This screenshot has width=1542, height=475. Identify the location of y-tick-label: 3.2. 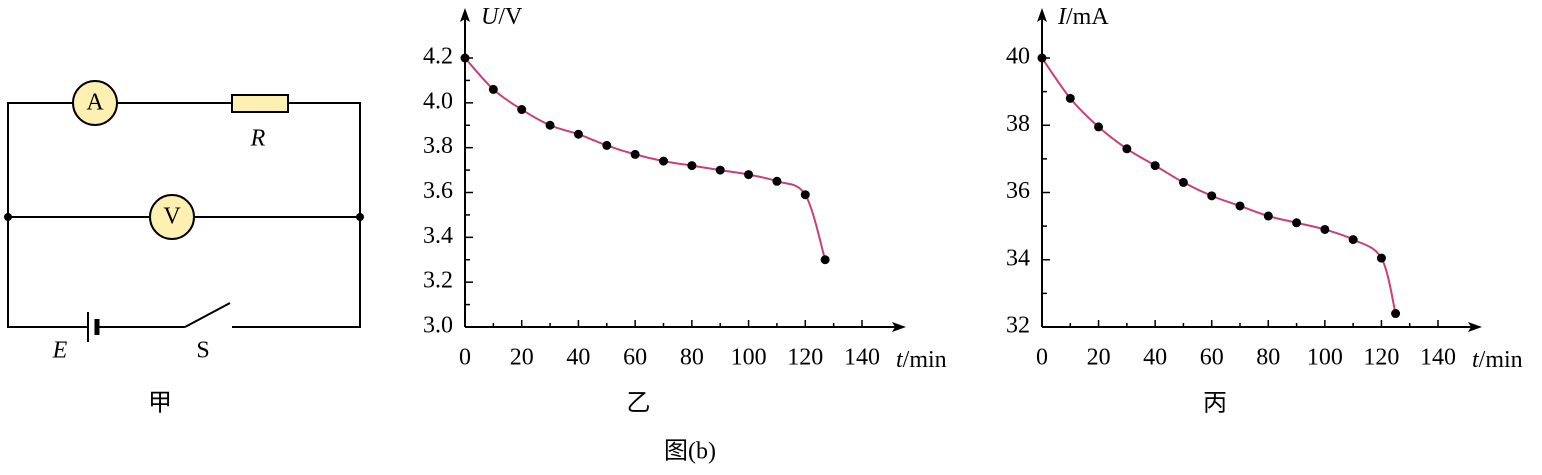
(438, 281).